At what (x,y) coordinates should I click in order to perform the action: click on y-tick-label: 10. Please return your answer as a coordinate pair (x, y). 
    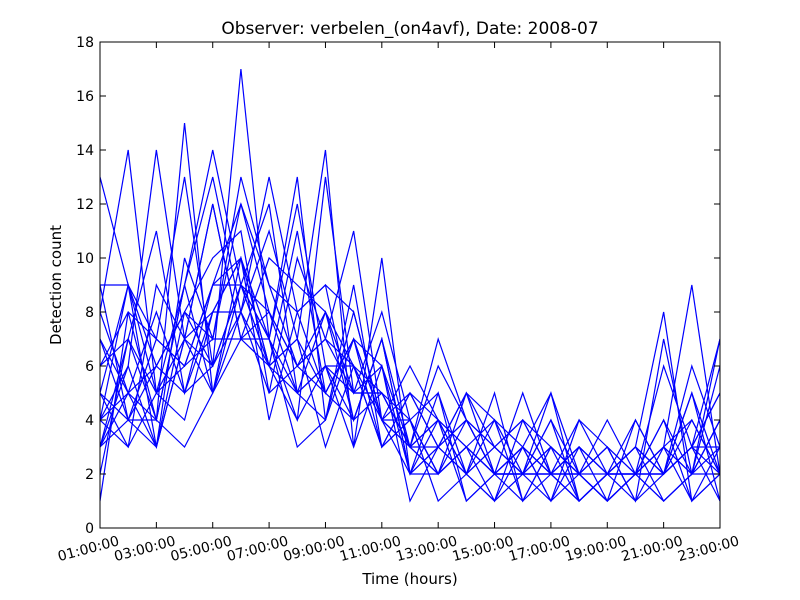
    Looking at the image, I should click on (85, 259).